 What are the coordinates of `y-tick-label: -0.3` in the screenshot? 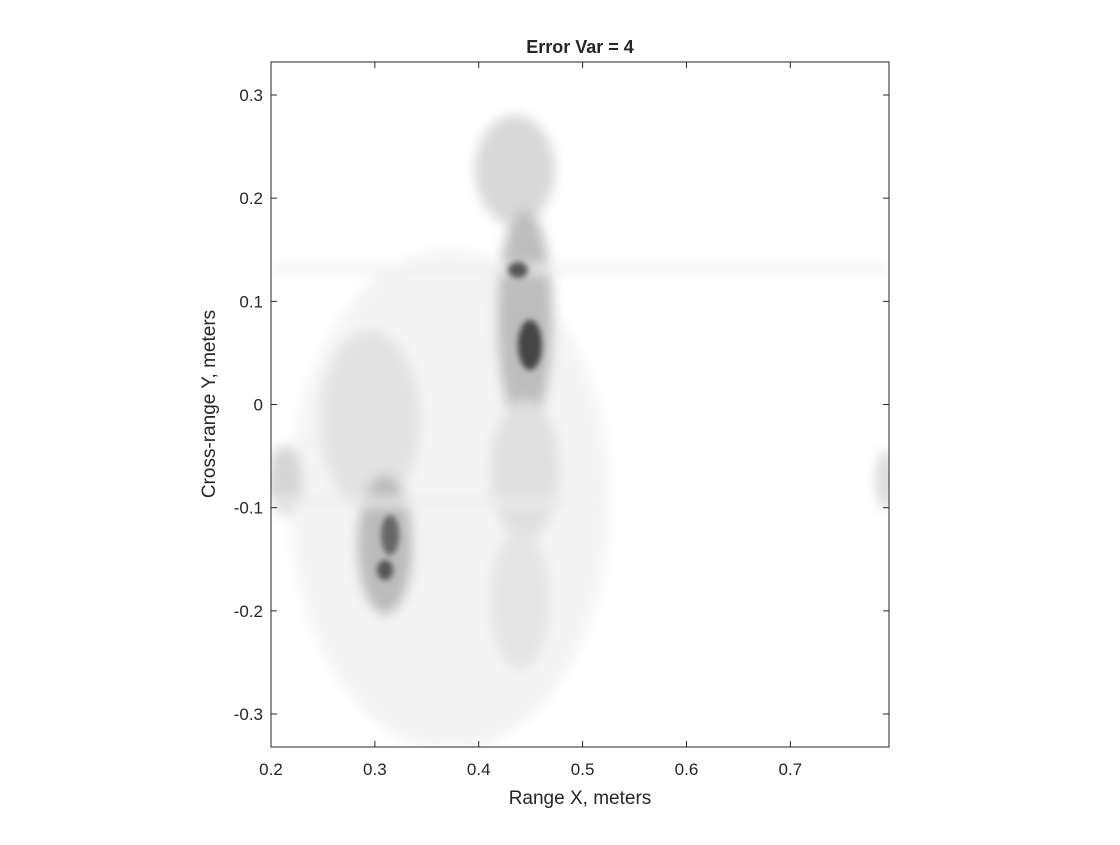 It's located at (248, 714).